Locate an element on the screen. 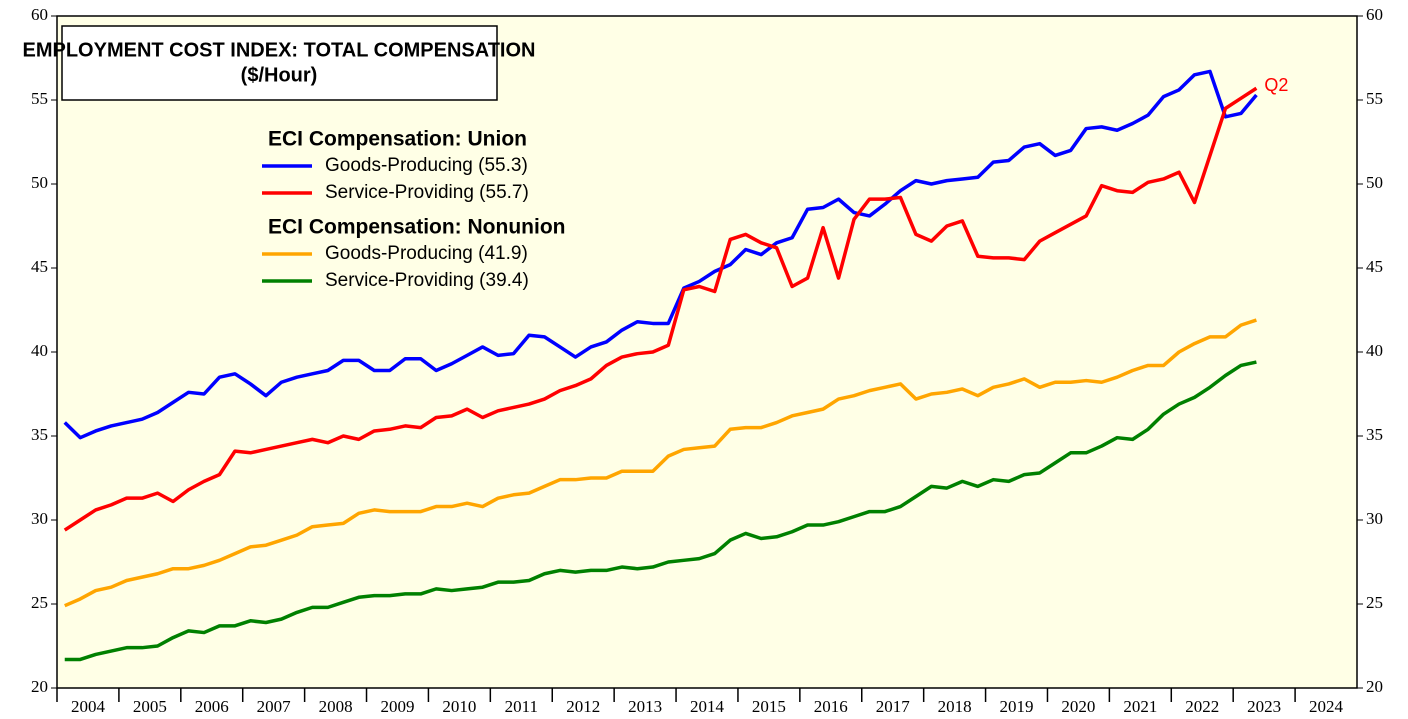  y-tick-label-right: 55 is located at coordinates (1374, 98).